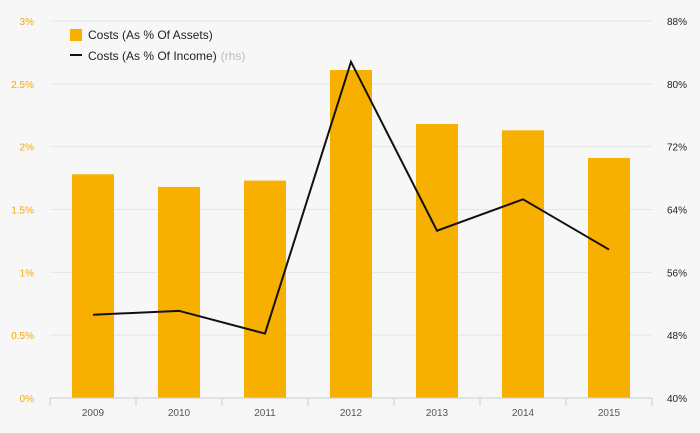 This screenshot has height=433, width=700. What do you see at coordinates (351, 413) in the screenshot?
I see `x-tick-label: 2012` at bounding box center [351, 413].